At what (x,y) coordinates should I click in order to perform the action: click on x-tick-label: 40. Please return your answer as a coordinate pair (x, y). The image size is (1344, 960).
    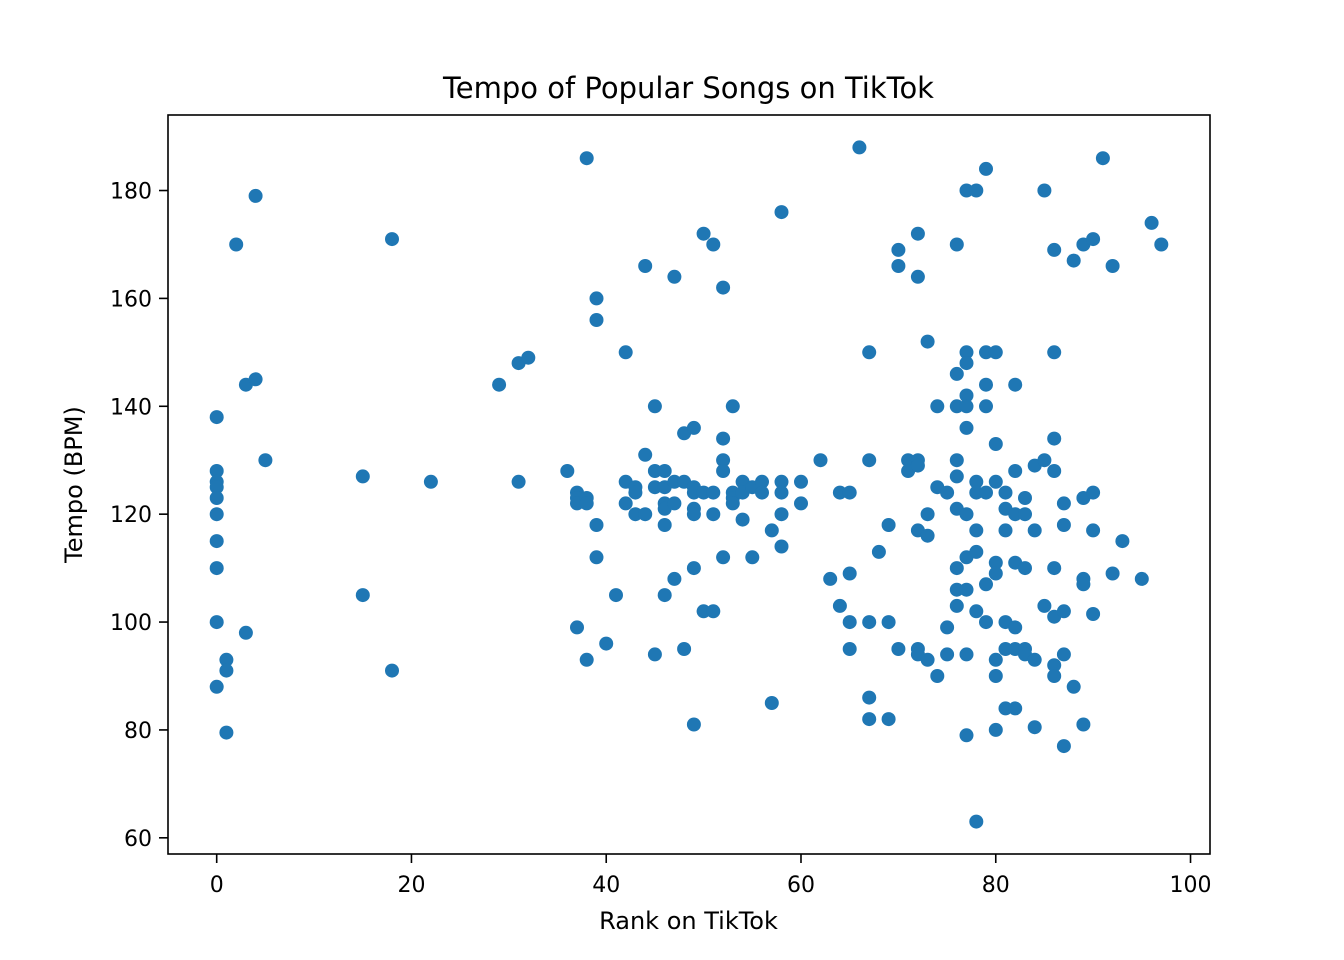
    Looking at the image, I should click on (606, 885).